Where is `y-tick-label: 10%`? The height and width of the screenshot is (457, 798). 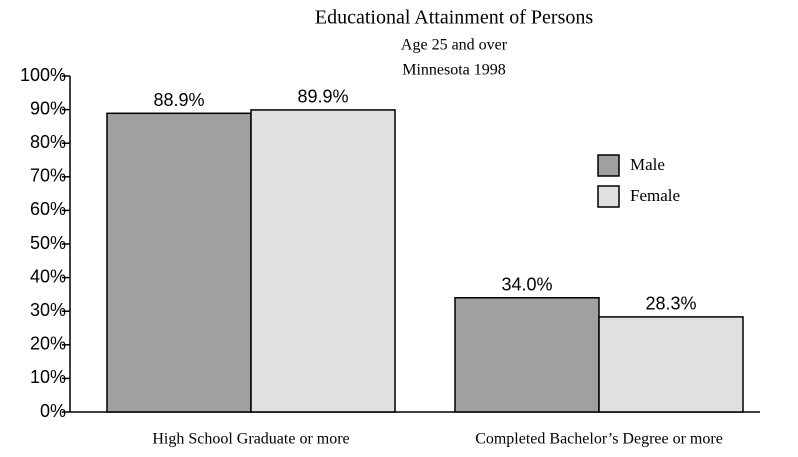
y-tick-label: 10% is located at coordinates (48, 377).